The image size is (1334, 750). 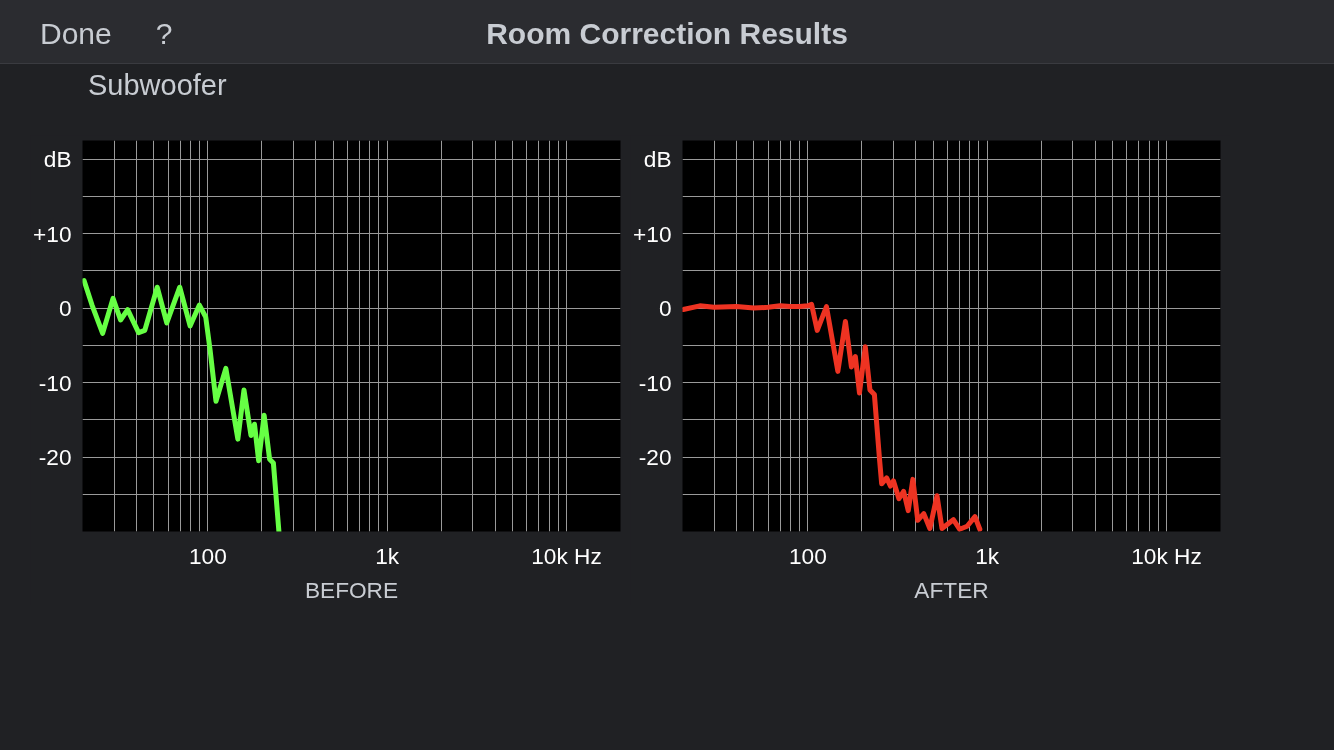 I want to click on text: Done, so click(x=76, y=33).